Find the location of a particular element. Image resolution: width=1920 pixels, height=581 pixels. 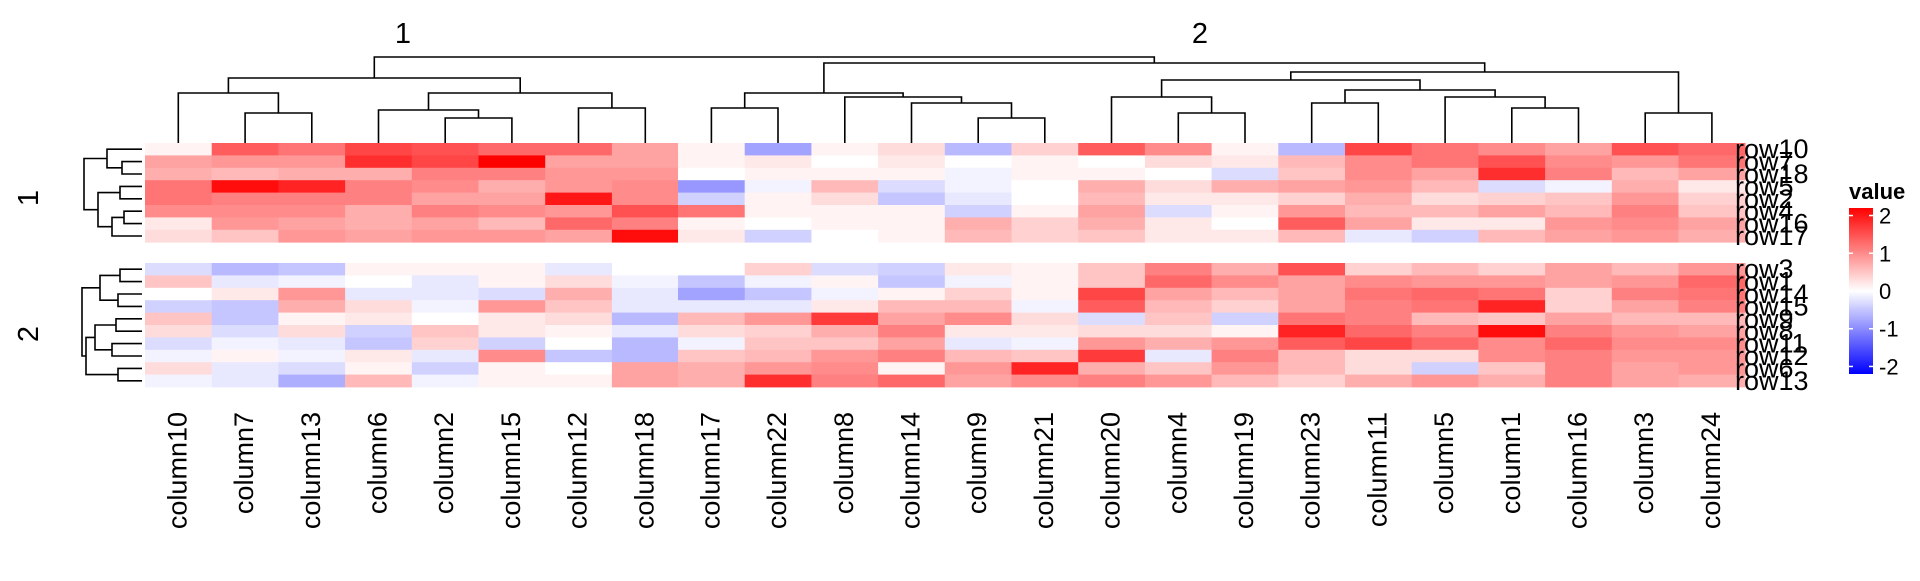

row-label: row3 is located at coordinates (1764, 269).